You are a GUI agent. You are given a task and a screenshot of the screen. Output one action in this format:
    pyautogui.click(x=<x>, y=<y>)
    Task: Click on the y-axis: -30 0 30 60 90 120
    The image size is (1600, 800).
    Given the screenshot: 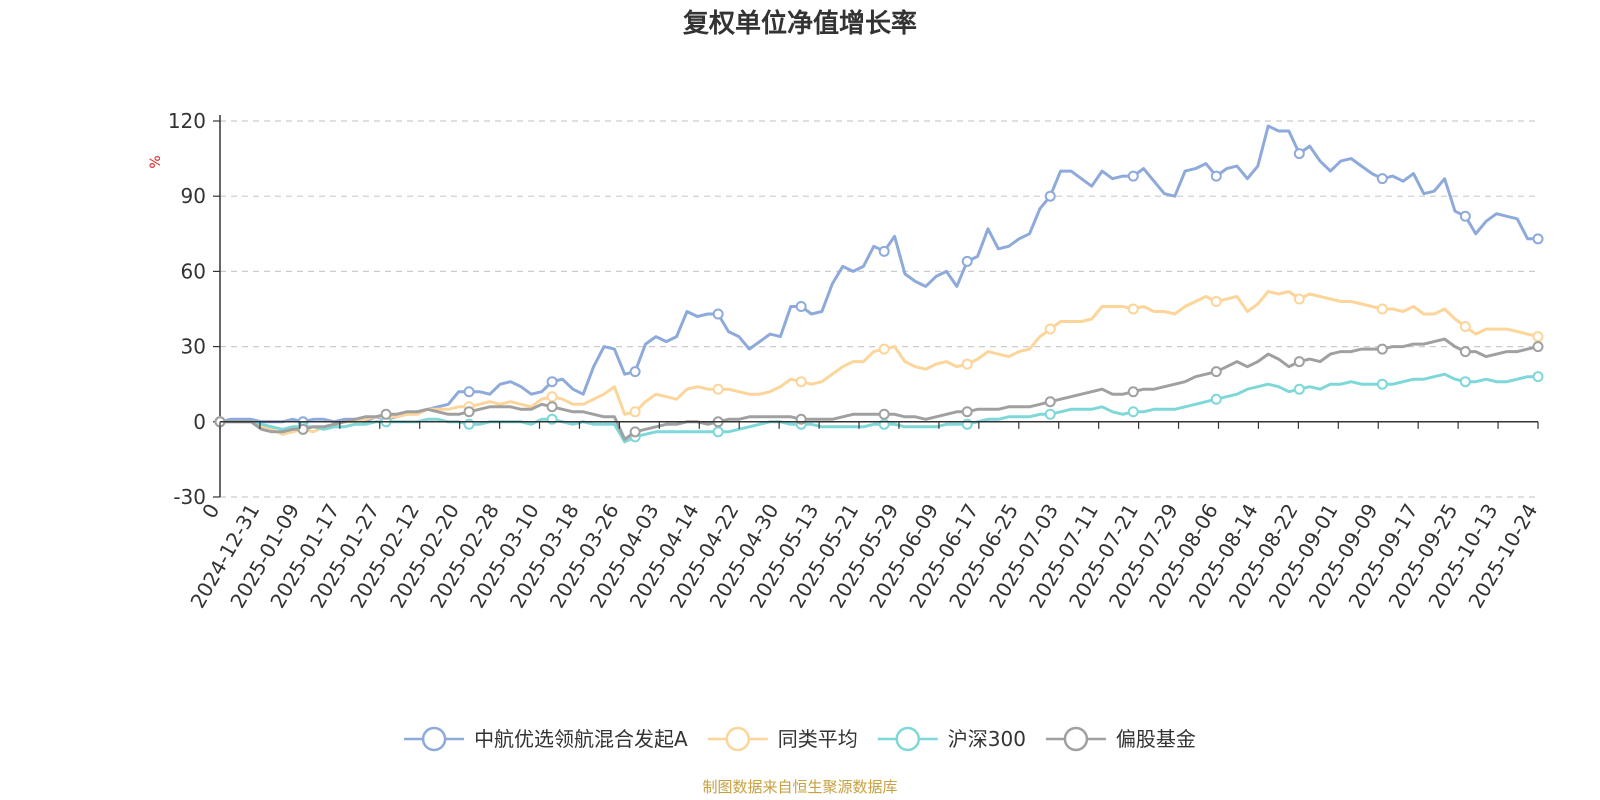 What is the action you would take?
    pyautogui.click(x=194, y=309)
    